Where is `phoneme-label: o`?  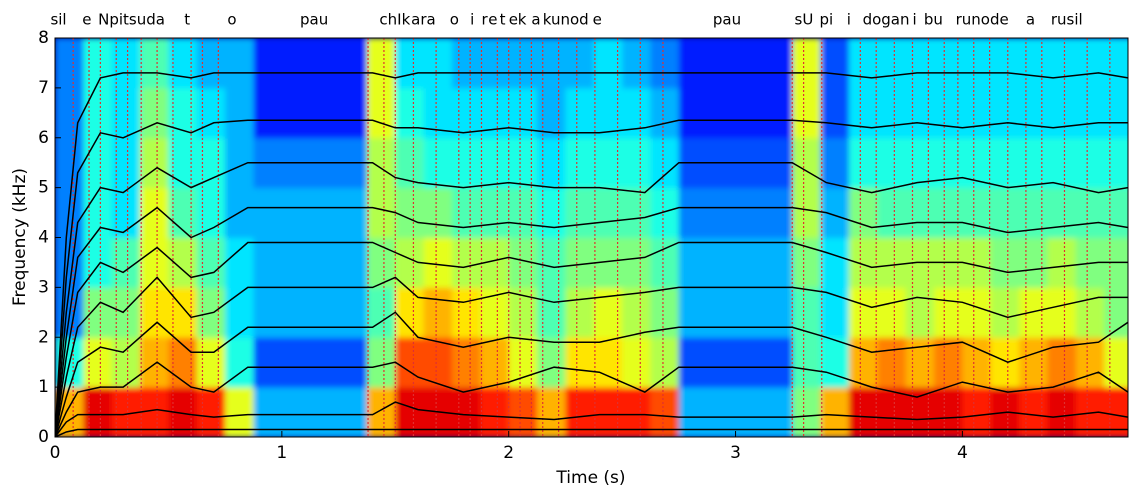 phoneme-label: o is located at coordinates (231, 20).